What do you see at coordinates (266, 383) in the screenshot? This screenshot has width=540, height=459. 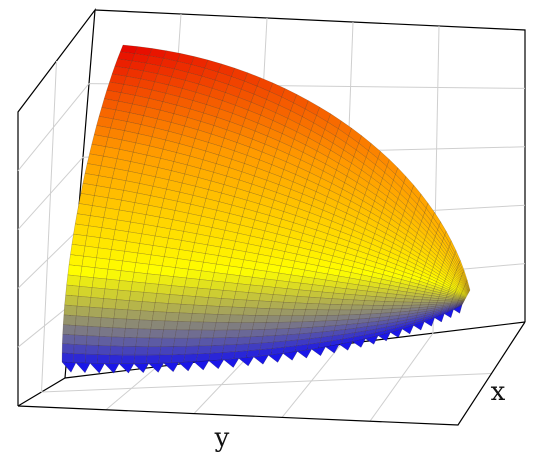 I see `floor-gridline` at bounding box center [266, 383].